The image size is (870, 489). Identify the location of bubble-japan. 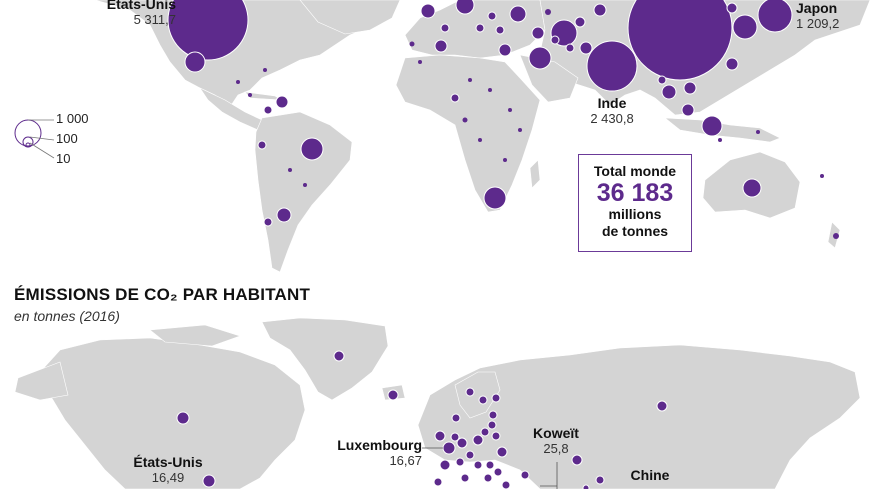
(775, 16).